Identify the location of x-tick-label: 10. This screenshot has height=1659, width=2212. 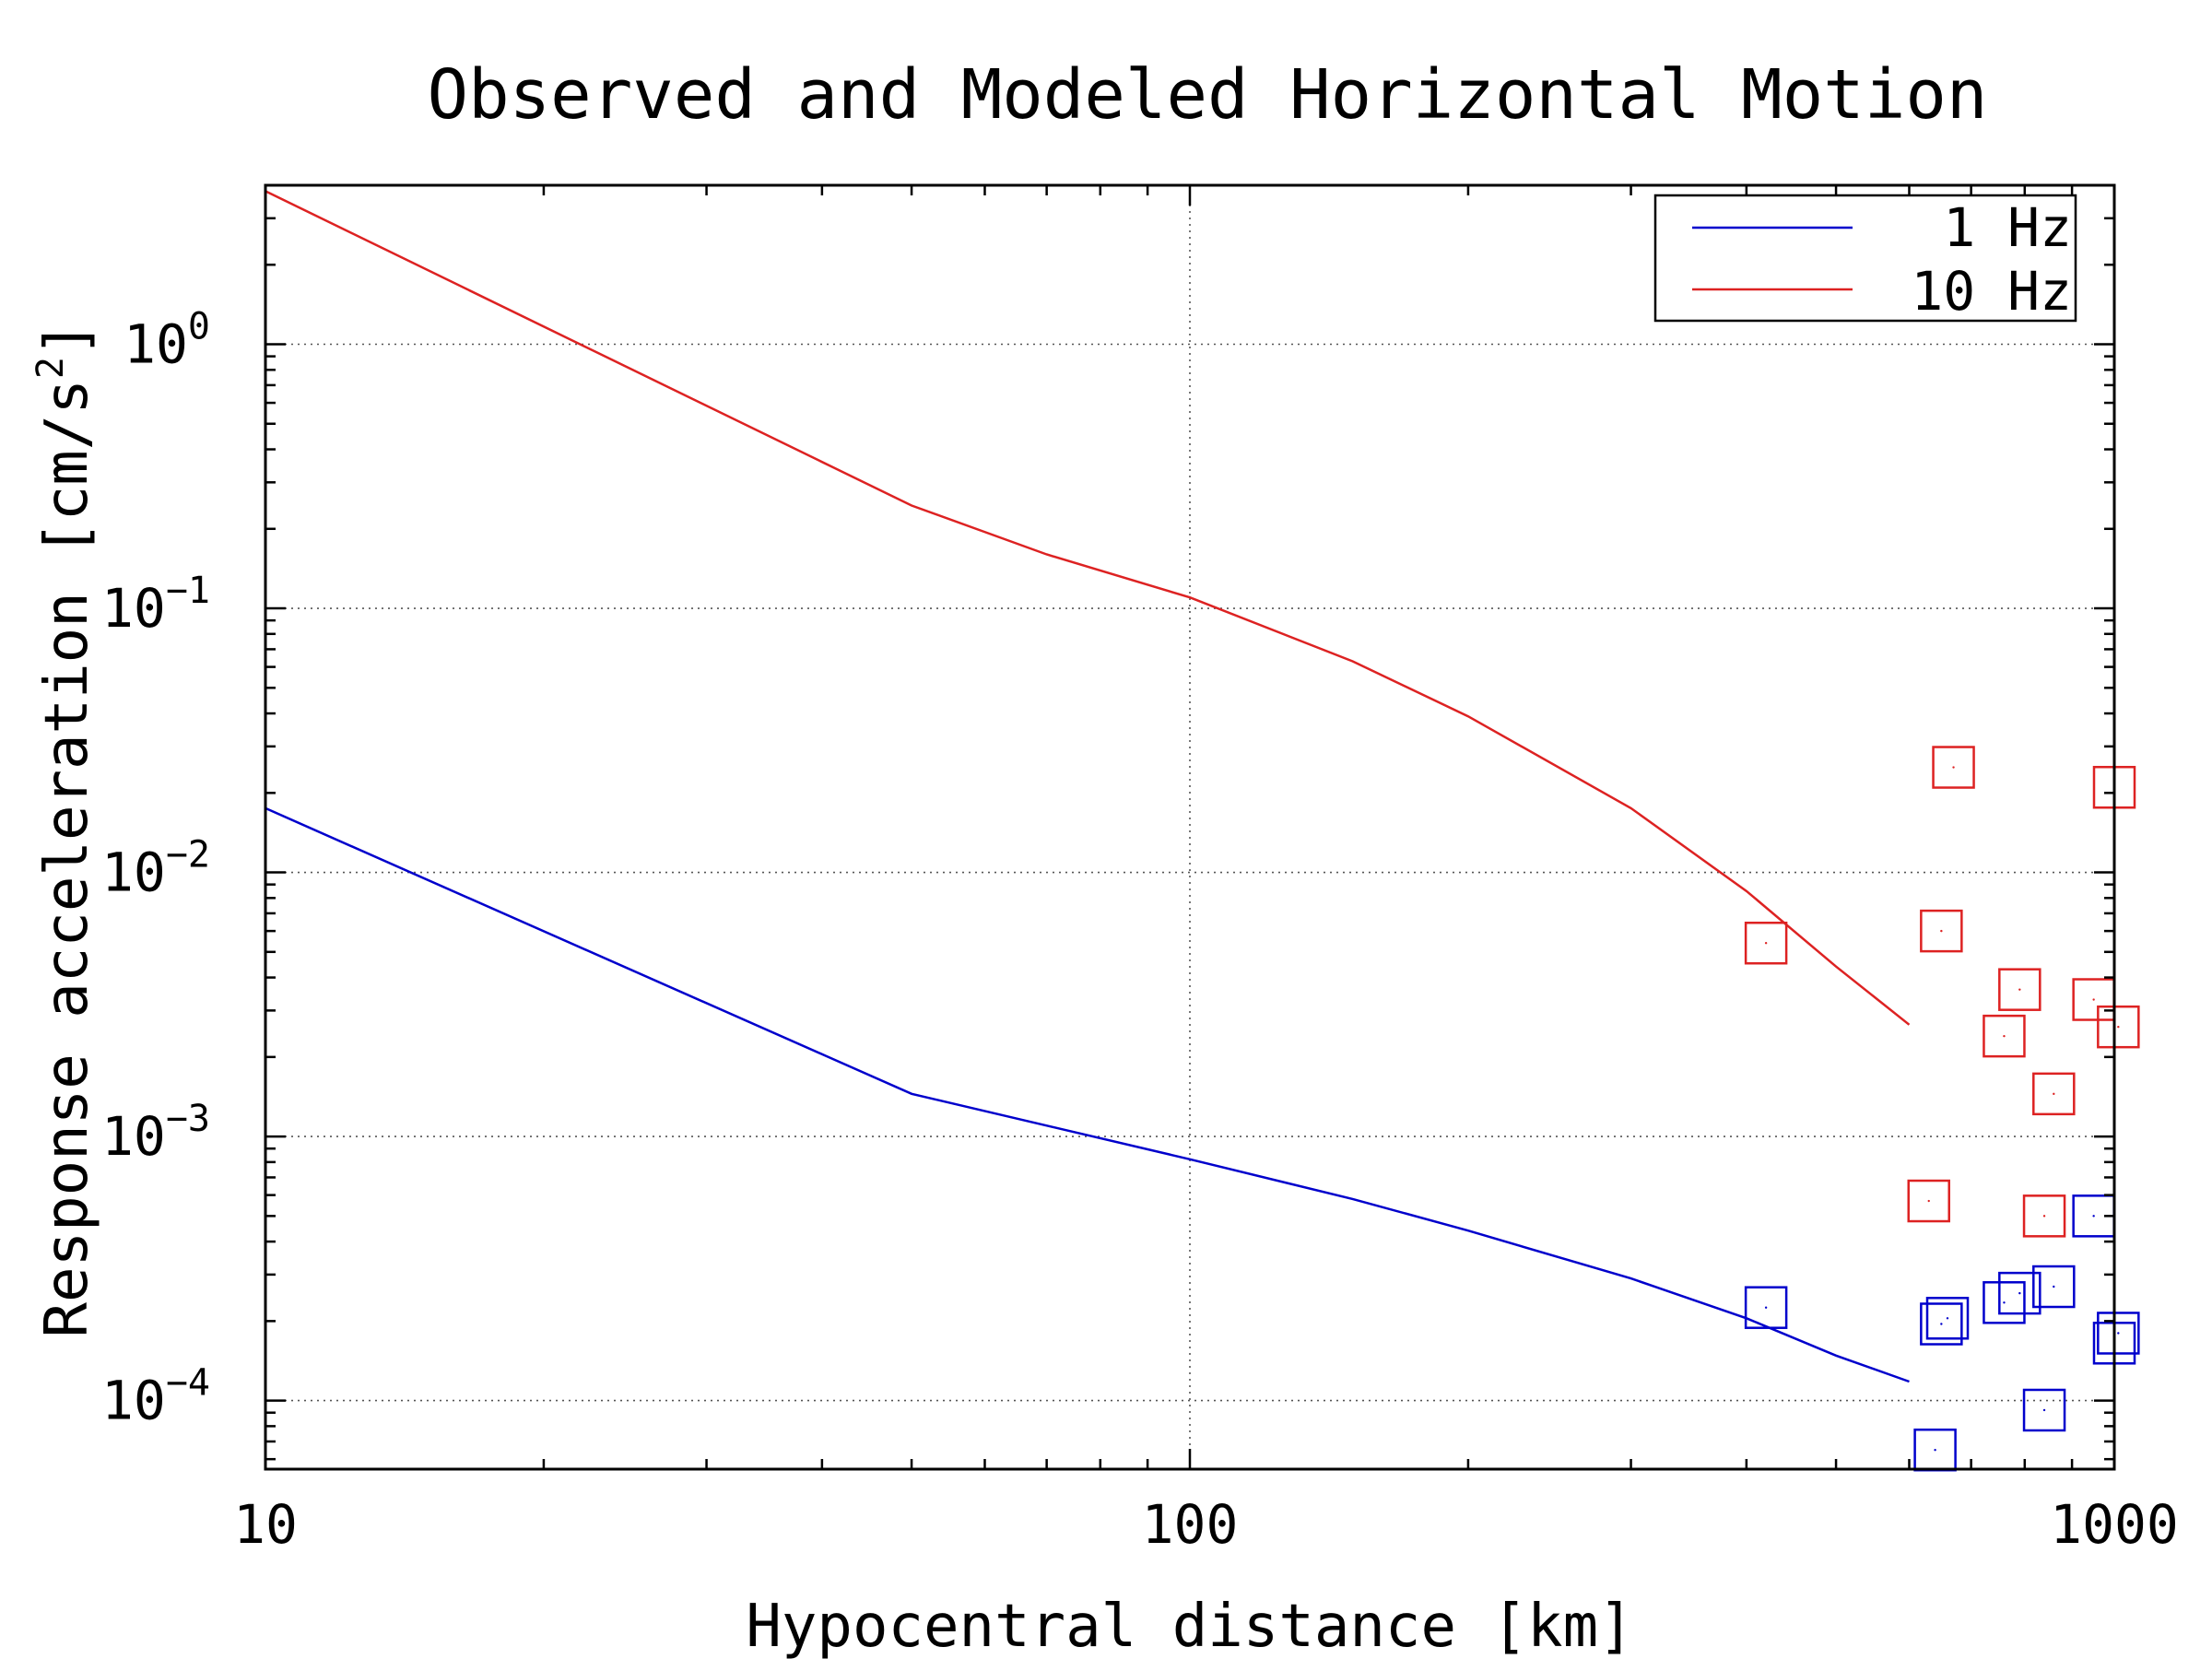
(265, 1524).